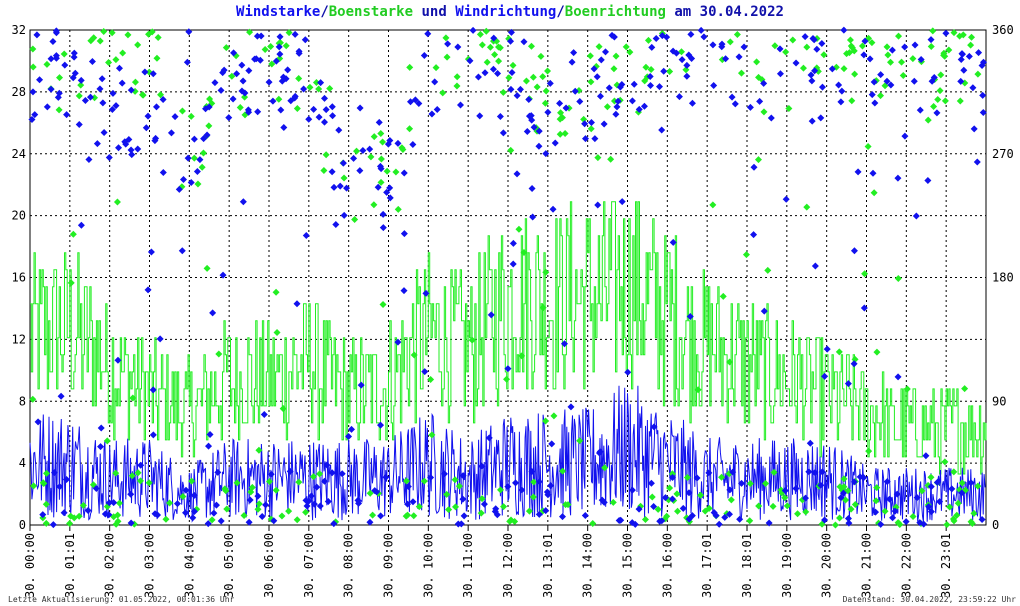  Describe the element at coordinates (867, 565) in the screenshot. I see `x-tick-label: 30. 21:00` at that location.